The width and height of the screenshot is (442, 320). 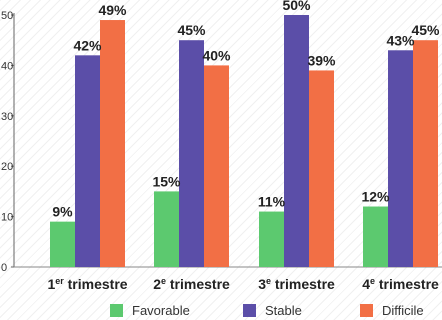 What do you see at coordinates (221, 310) in the screenshot?
I see `legend: Favorable Stable Difficile` at bounding box center [221, 310].